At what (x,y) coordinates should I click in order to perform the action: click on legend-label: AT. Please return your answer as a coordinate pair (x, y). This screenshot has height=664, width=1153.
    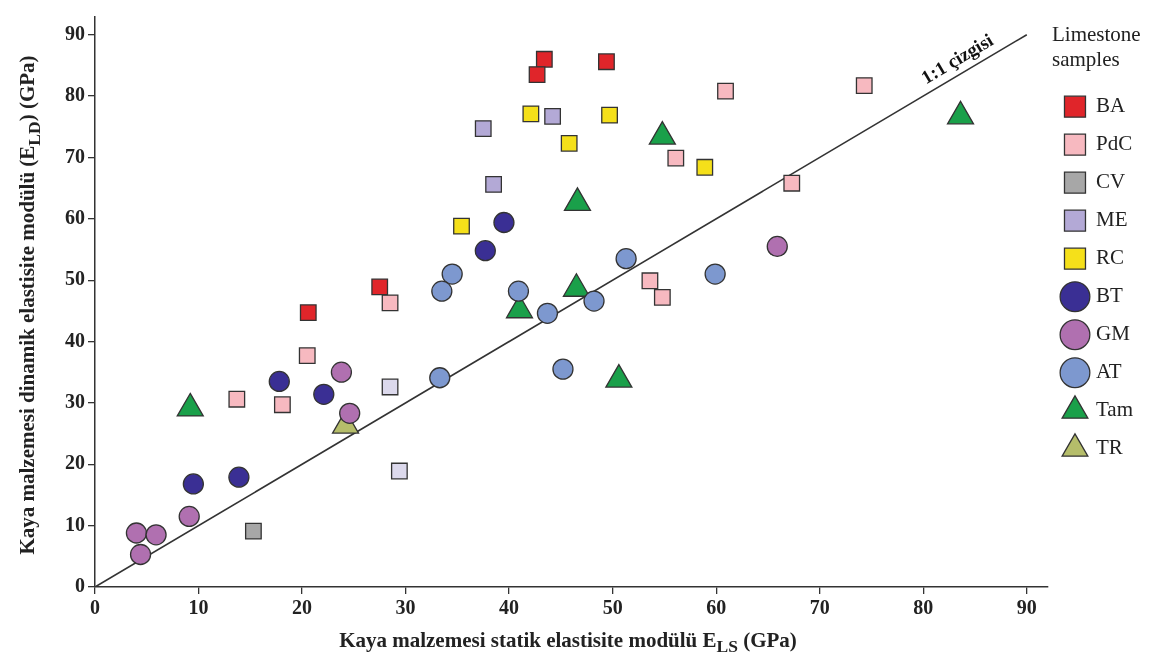
    Looking at the image, I should click on (1108, 371).